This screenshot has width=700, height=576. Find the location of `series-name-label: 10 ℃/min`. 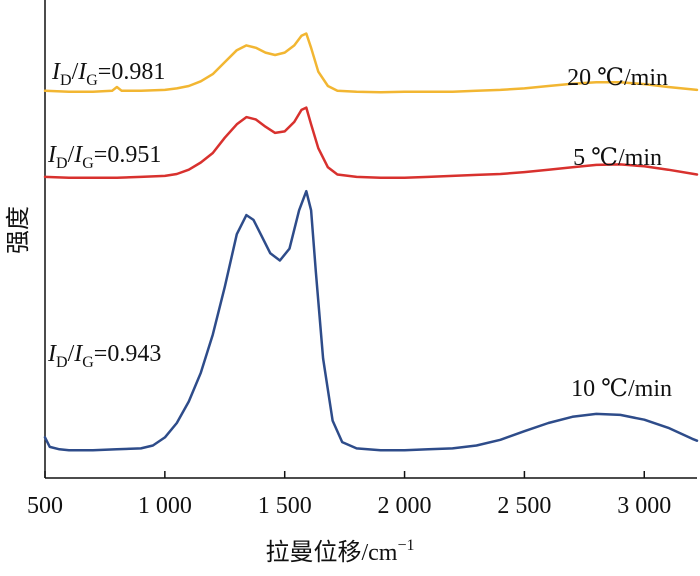

series-name-label: 10 ℃/min is located at coordinates (621, 389).